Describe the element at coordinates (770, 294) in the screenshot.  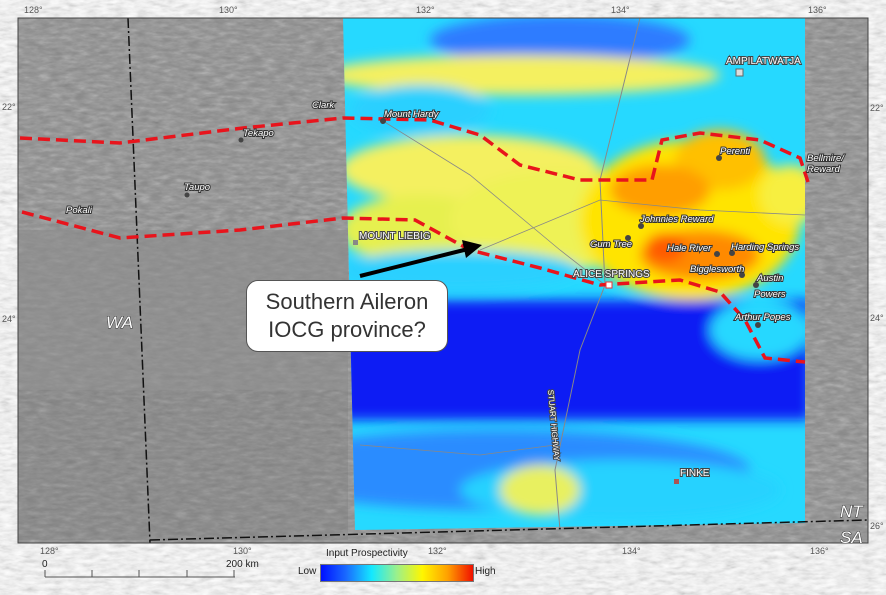
I see `prospect-label: Powers` at that location.